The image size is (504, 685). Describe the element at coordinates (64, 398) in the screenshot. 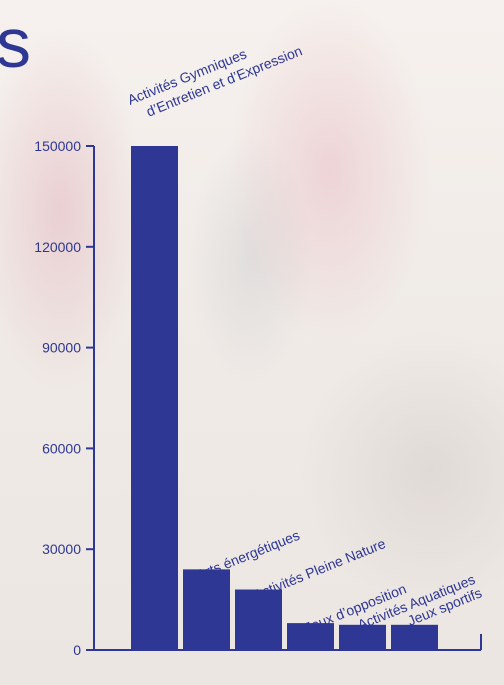

I see `y-axis: 0 30000 60000 90000 120000 150000` at that location.